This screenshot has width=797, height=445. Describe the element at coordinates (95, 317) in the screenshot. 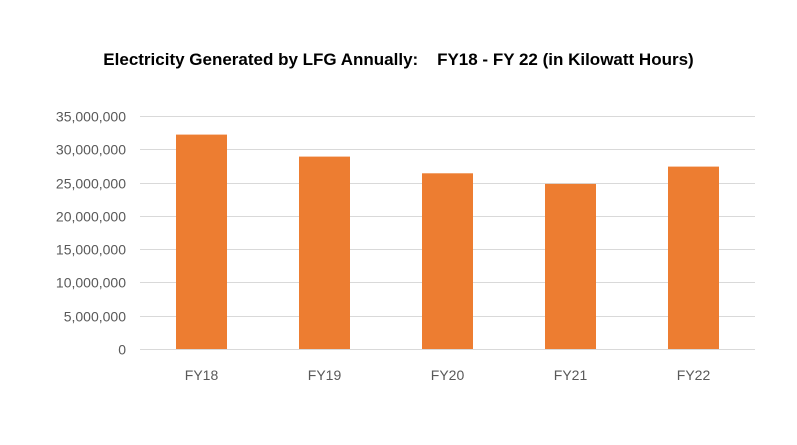

I see `y-tick-label: 5,000,000` at that location.